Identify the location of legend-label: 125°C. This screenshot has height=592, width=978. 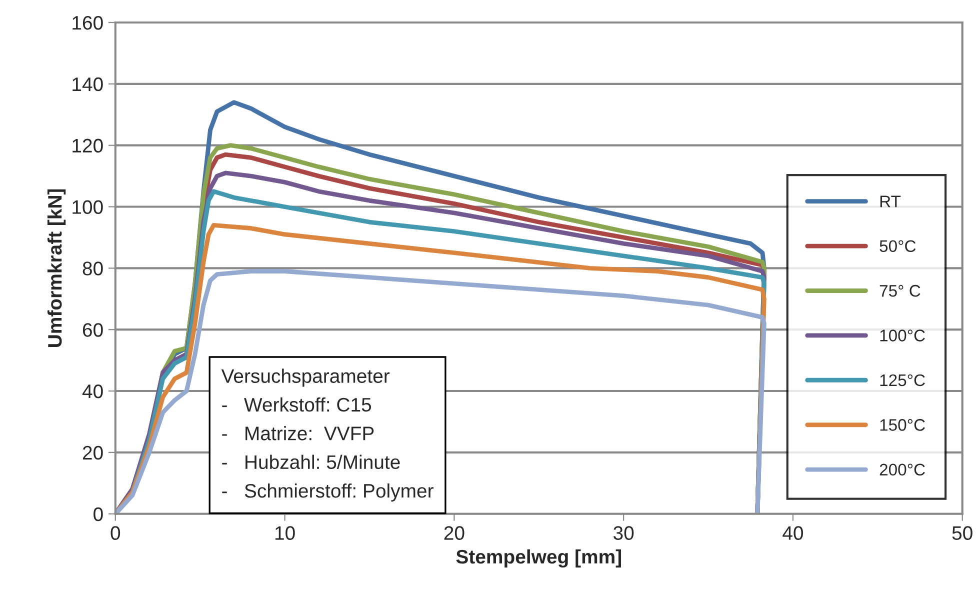
(902, 380).